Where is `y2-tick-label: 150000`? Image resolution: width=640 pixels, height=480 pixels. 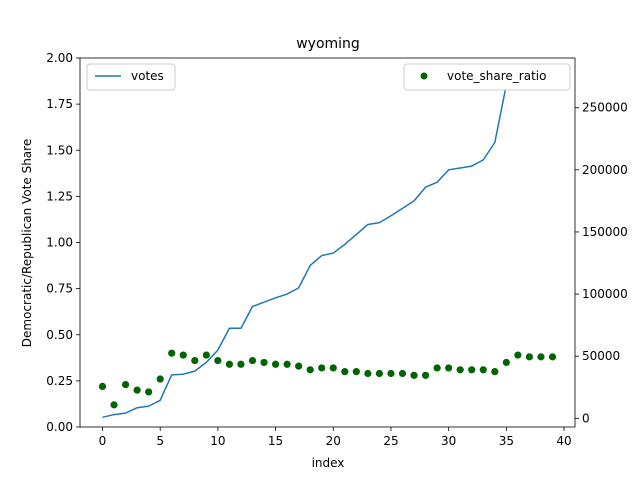
y2-tick-label: 150000 is located at coordinates (605, 232).